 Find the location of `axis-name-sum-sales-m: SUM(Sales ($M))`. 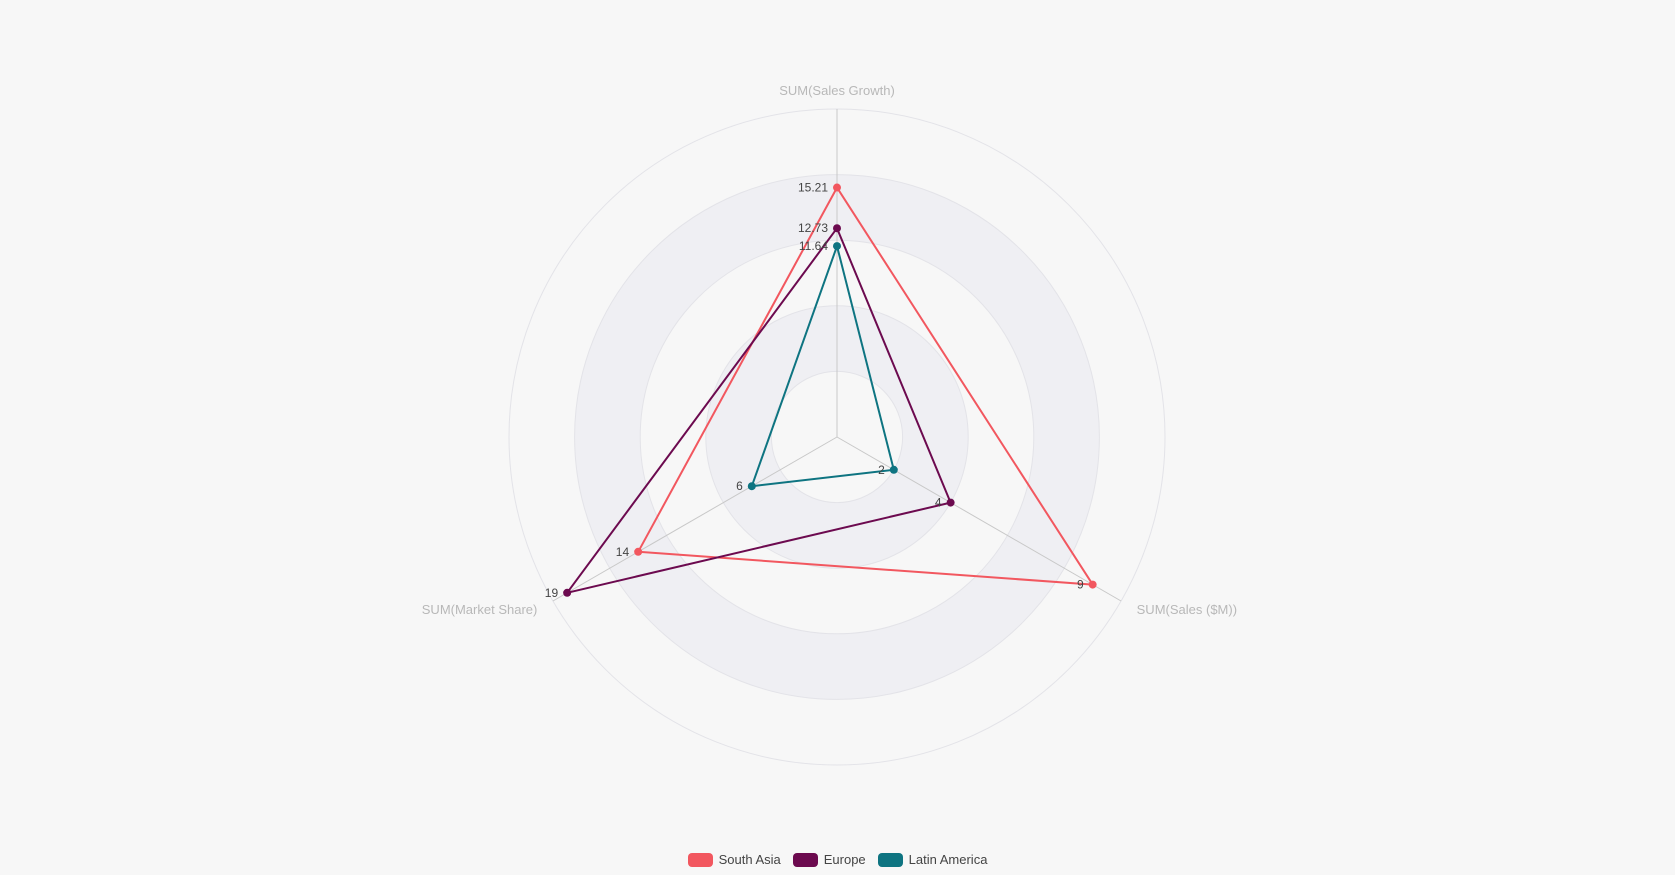

axis-name-sum-sales-m: SUM(Sales ($M)) is located at coordinates (1187, 609).